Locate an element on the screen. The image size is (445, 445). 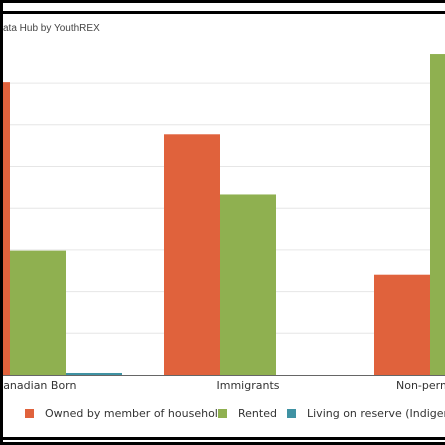
top-rule is located at coordinates (224, 12).